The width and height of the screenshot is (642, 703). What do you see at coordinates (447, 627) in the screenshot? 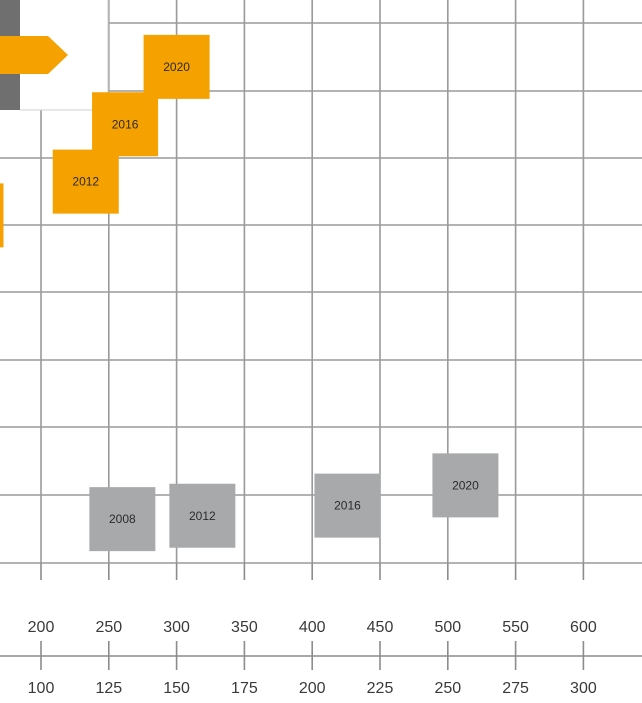
I see `top-axis-tick-label: 500` at bounding box center [447, 627].